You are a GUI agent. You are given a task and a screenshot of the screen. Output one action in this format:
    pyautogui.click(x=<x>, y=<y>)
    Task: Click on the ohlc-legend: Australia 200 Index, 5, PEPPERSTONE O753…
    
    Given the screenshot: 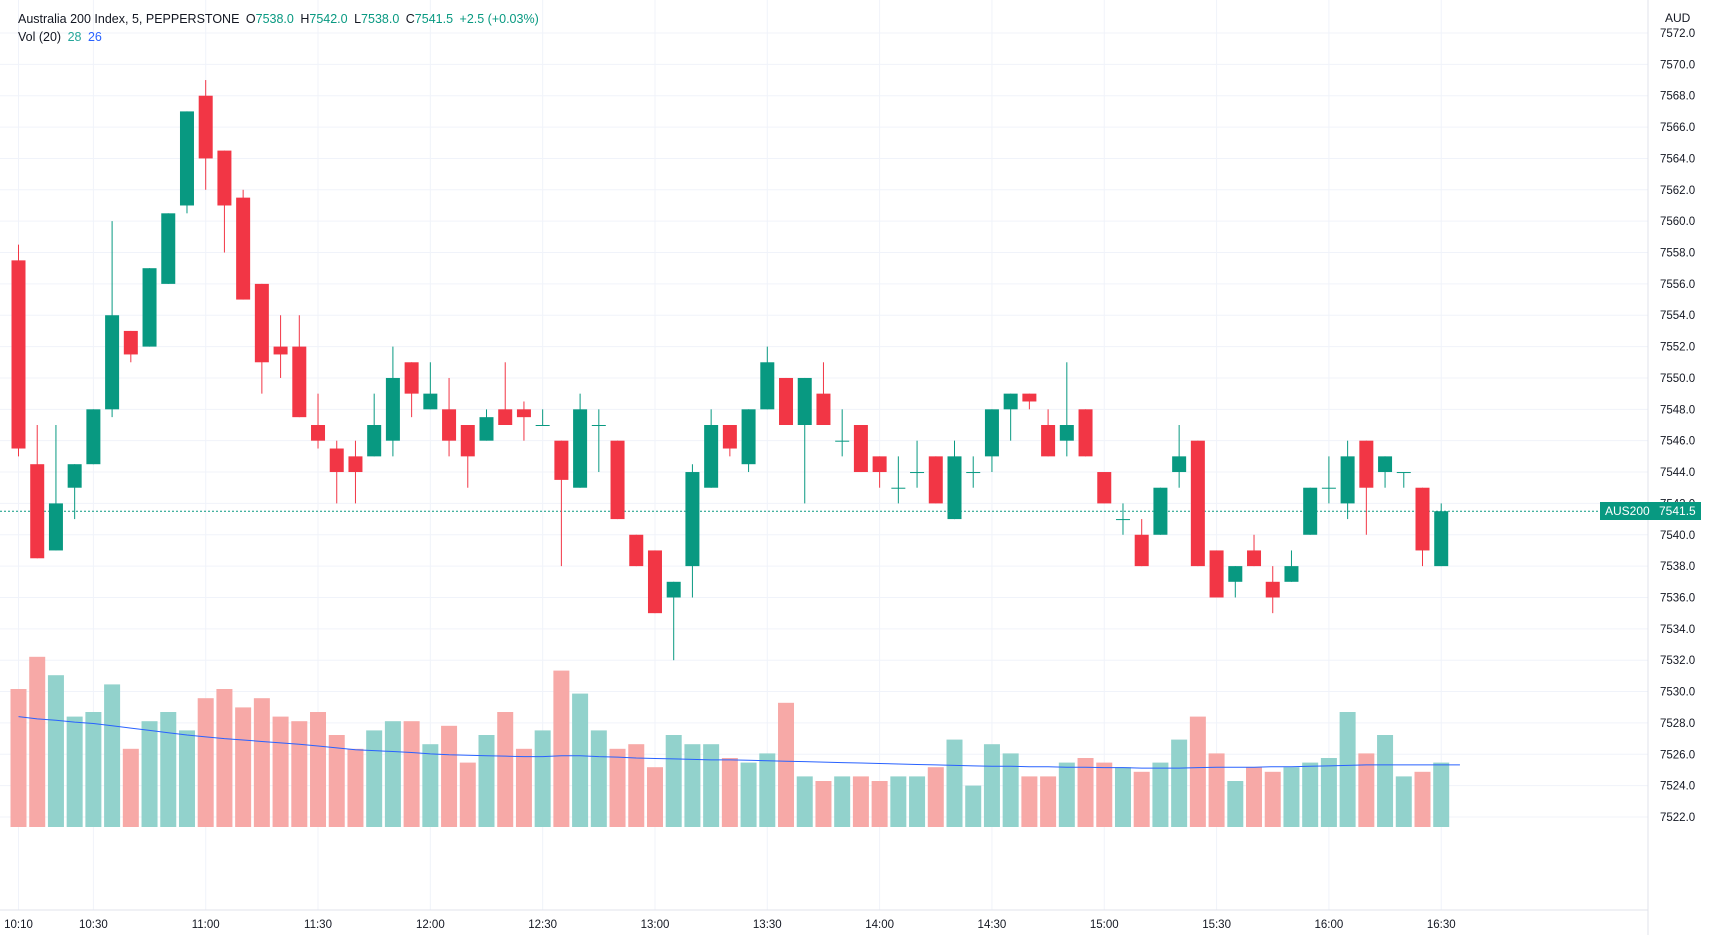 What is the action you would take?
    pyautogui.click(x=280, y=19)
    